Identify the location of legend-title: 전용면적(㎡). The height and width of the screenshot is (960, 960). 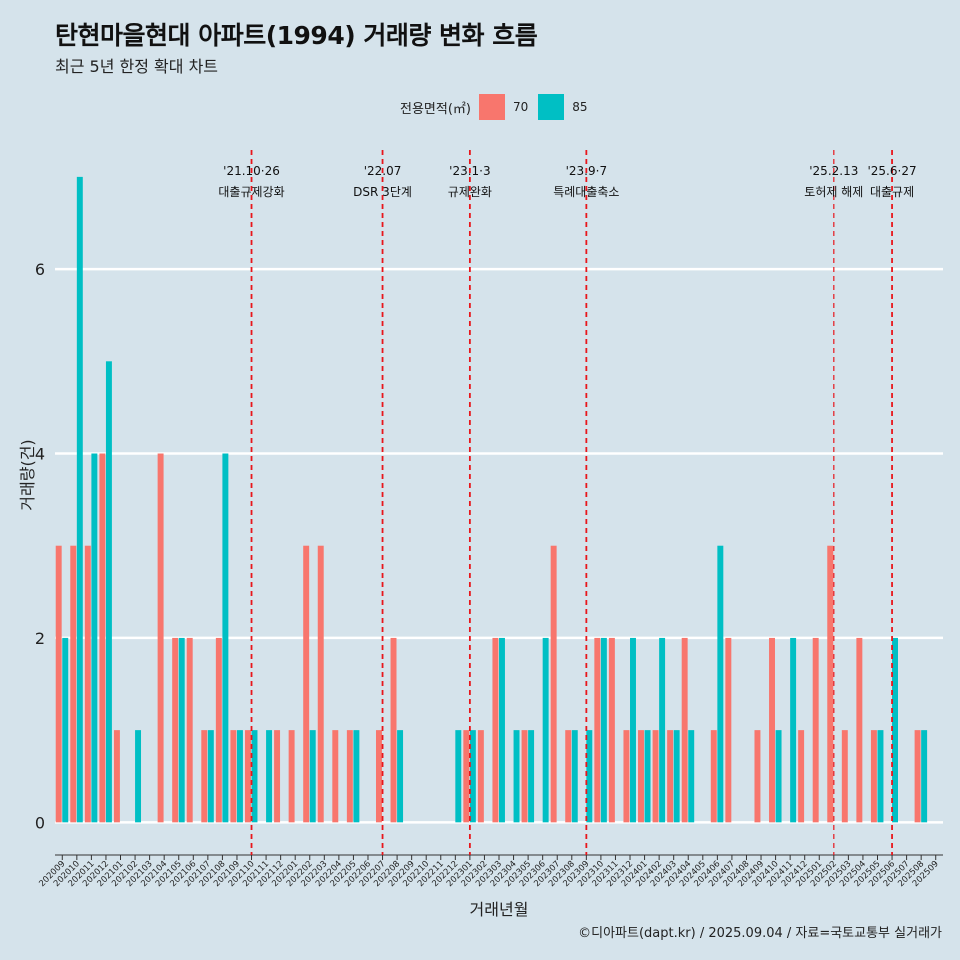
(435, 109).